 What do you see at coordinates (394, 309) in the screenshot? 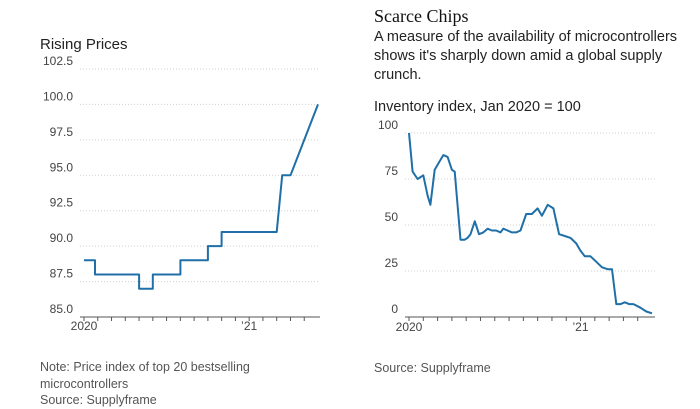
I see `right-y-tick-label: 0` at bounding box center [394, 309].